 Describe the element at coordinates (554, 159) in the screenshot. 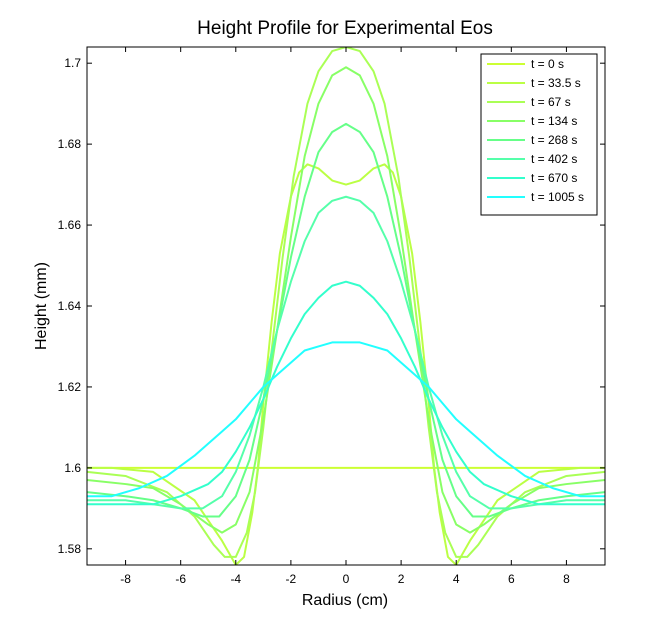

I see `legend-label-5: t = 402 s` at that location.